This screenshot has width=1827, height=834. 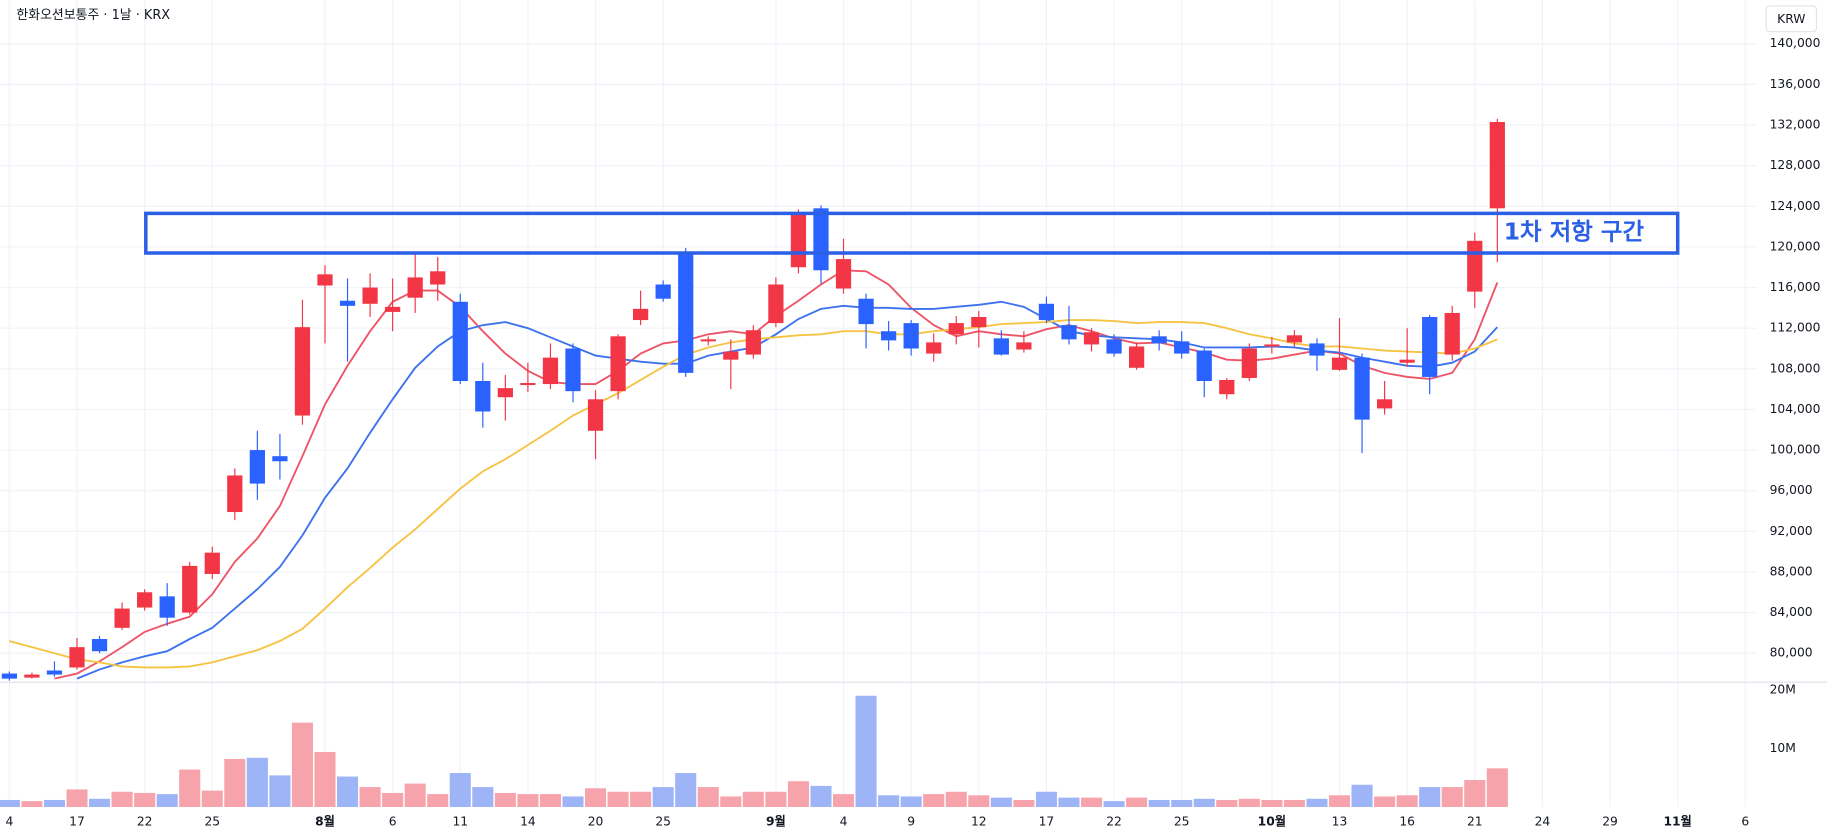 What do you see at coordinates (1795, 450) in the screenshot?
I see `y-tick-label: 100,000` at bounding box center [1795, 450].